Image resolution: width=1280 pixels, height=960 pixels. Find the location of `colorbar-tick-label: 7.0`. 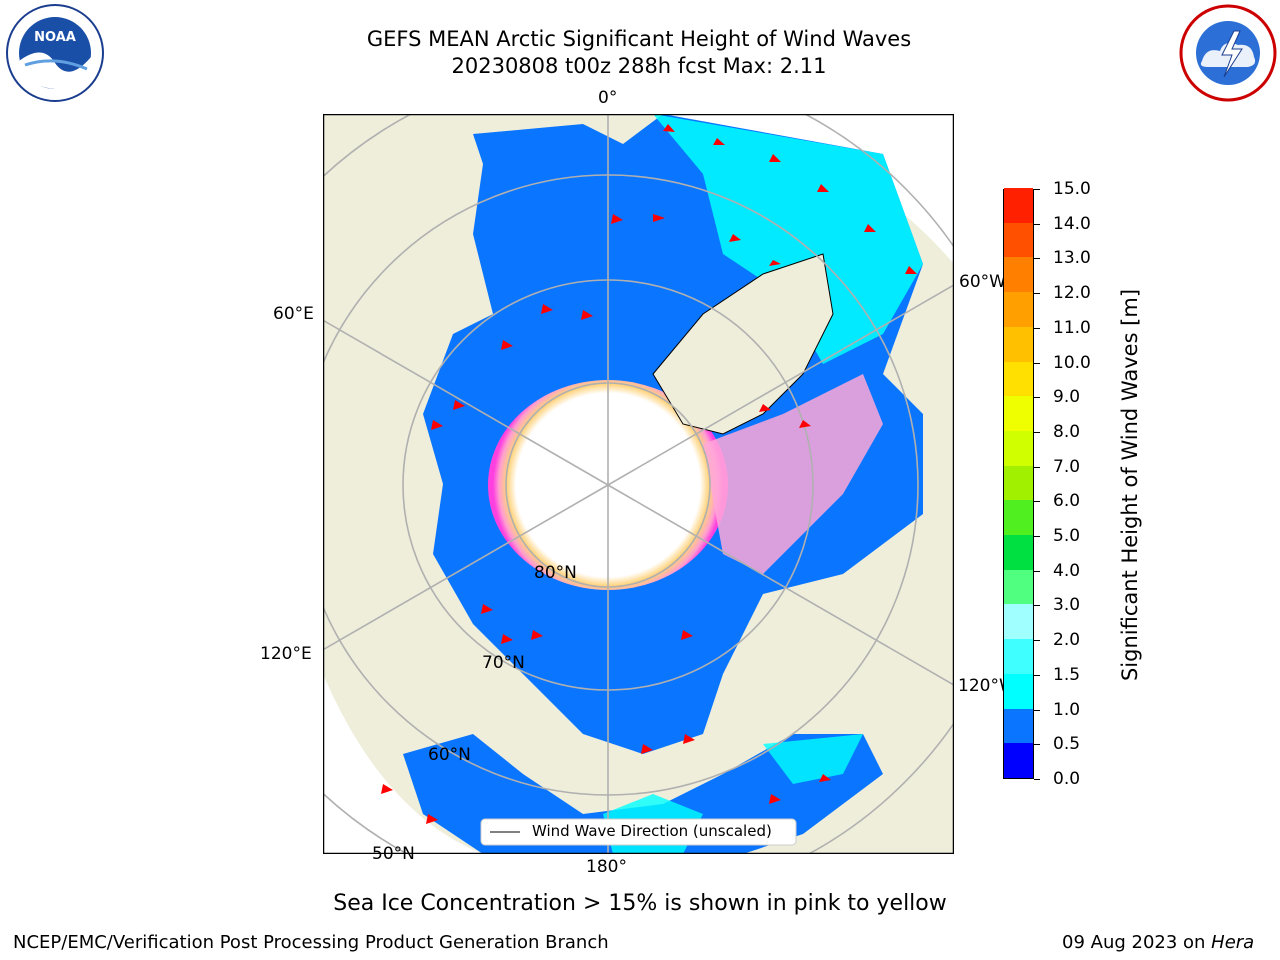

colorbar-tick-label: 7.0 is located at coordinates (1067, 466).